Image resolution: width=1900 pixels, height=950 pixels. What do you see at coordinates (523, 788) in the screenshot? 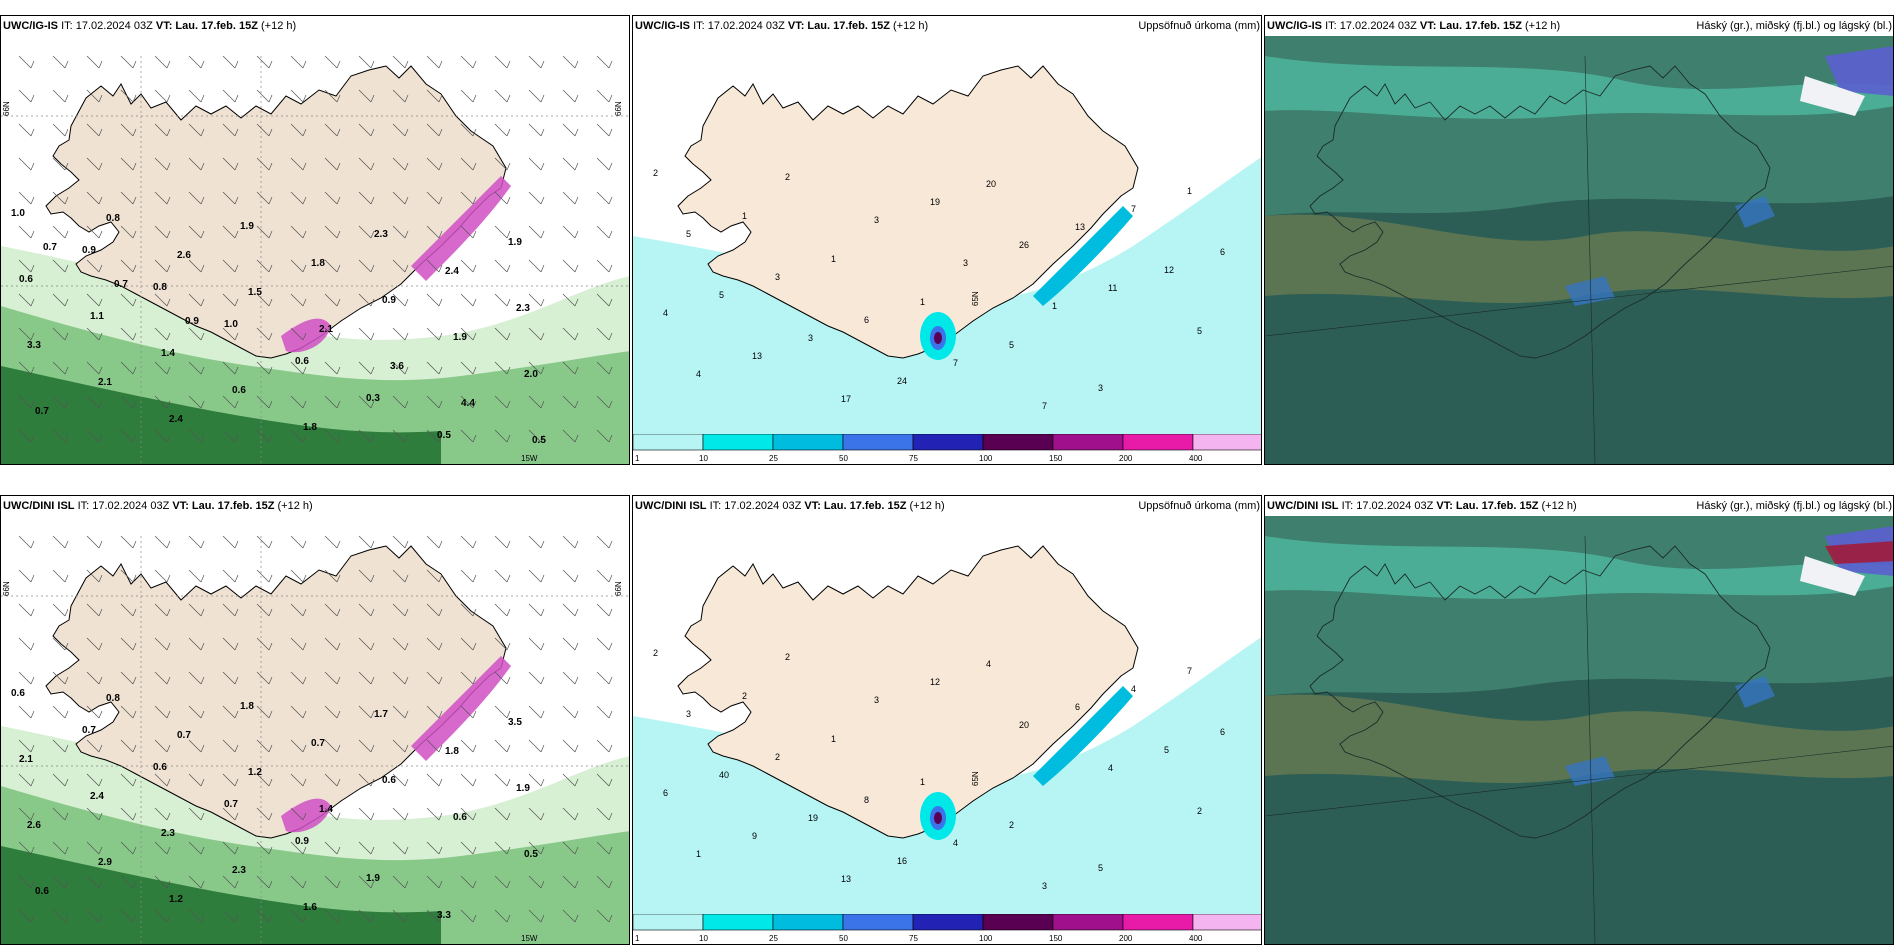
I see `precip-value-label: 1.9` at bounding box center [523, 788].